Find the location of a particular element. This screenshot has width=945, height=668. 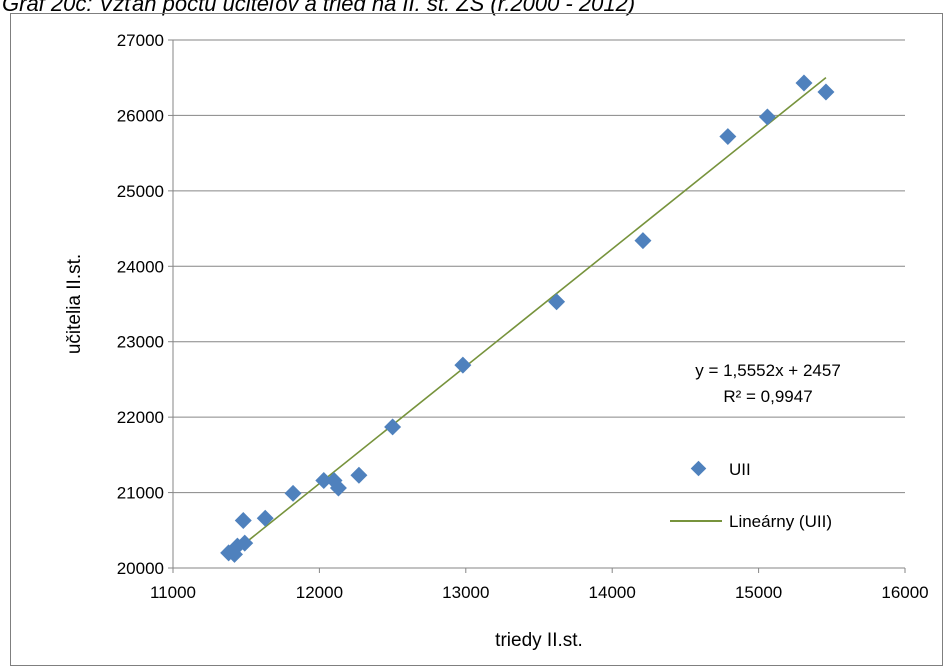

x-tick-label: 13000 is located at coordinates (465, 592).